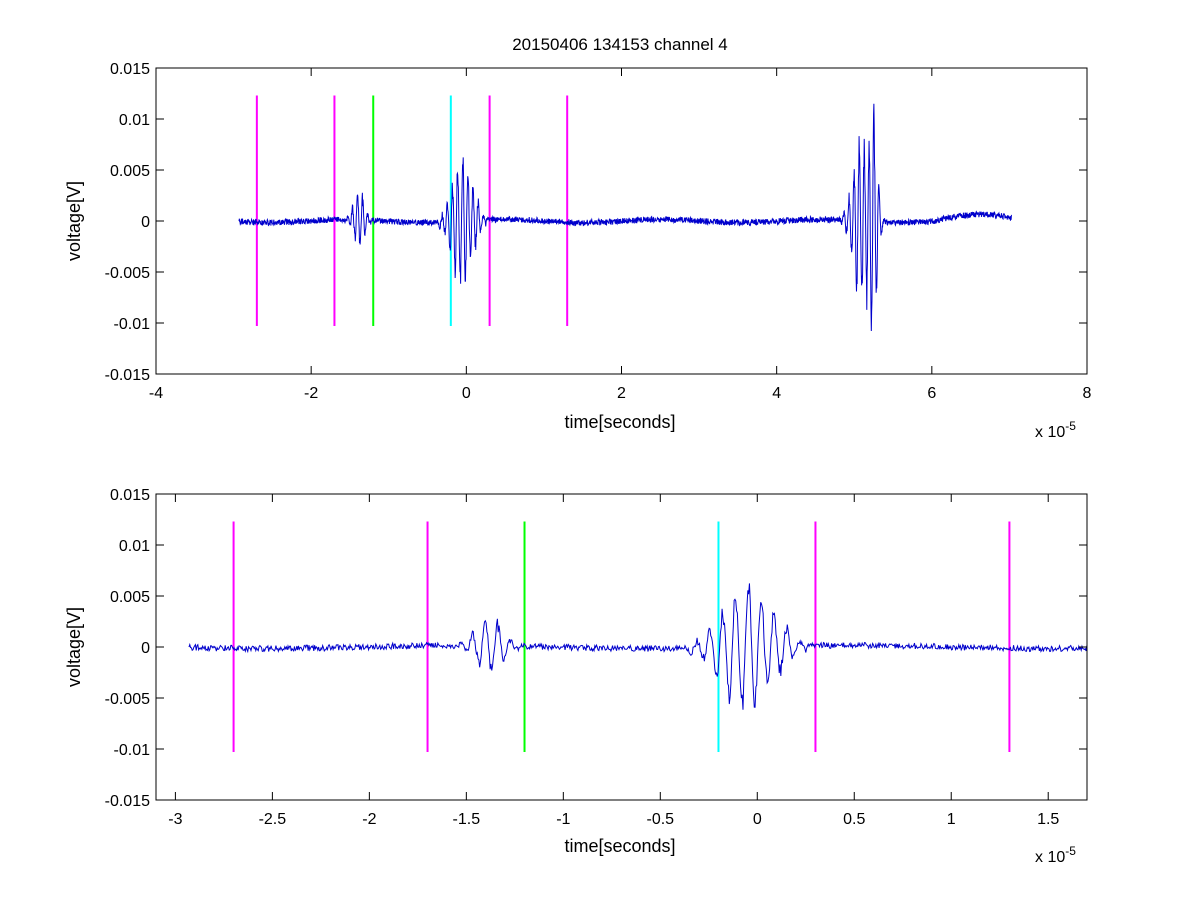 The image size is (1200, 900). Describe the element at coordinates (563, 819) in the screenshot. I see `x-tick-label: -1` at that location.